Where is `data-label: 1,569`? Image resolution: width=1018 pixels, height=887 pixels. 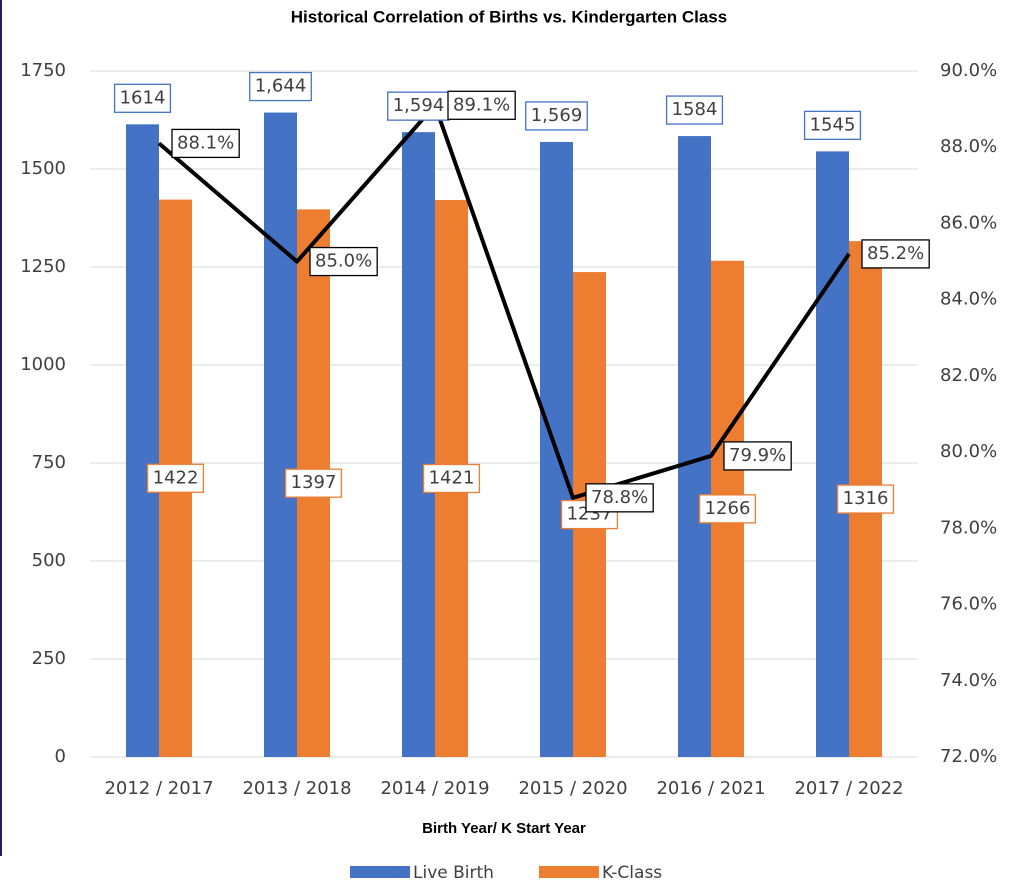
data-label: 1,569 is located at coordinates (557, 115).